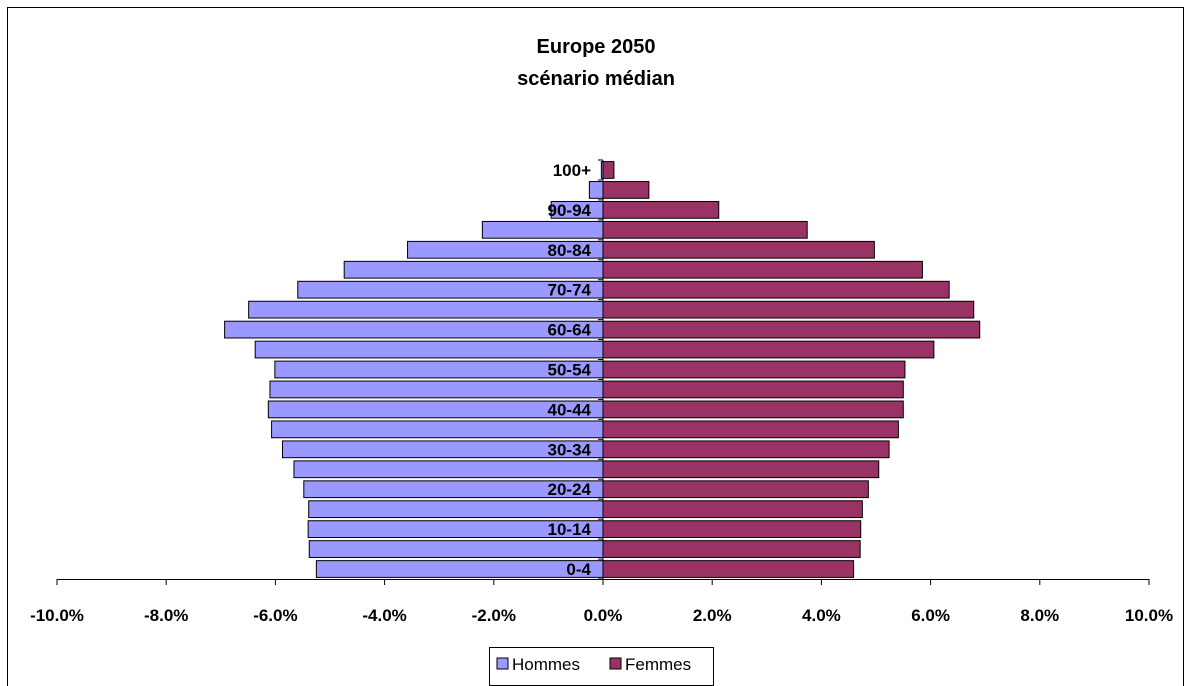 Image resolution: width=1186 pixels, height=686 pixels. Describe the element at coordinates (570, 449) in the screenshot. I see `y-tick-label: 30-34` at that location.